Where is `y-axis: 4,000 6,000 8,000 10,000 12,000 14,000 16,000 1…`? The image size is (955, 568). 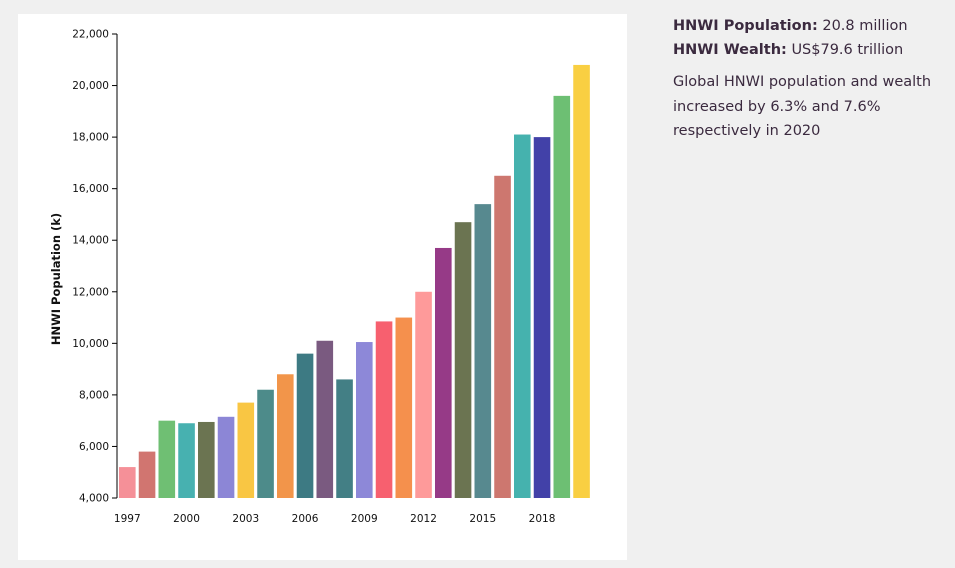
y-axis: 4,000 6,000 8,000 10,000 12,000 14,000 16,000 1… is located at coordinates (95, 267).